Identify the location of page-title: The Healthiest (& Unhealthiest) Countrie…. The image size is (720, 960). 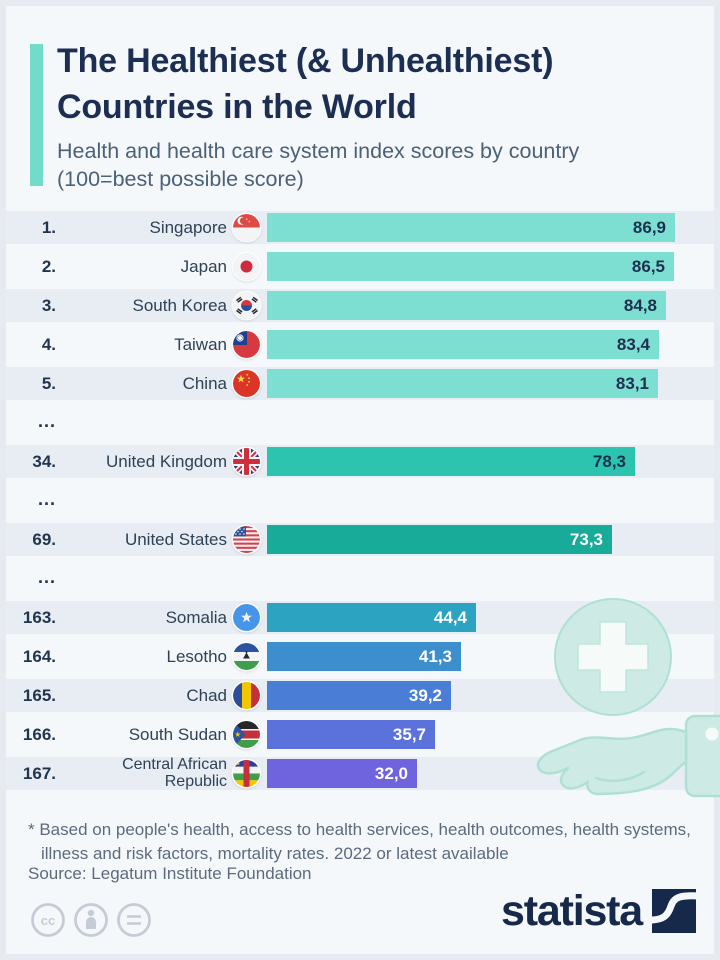
(305, 84).